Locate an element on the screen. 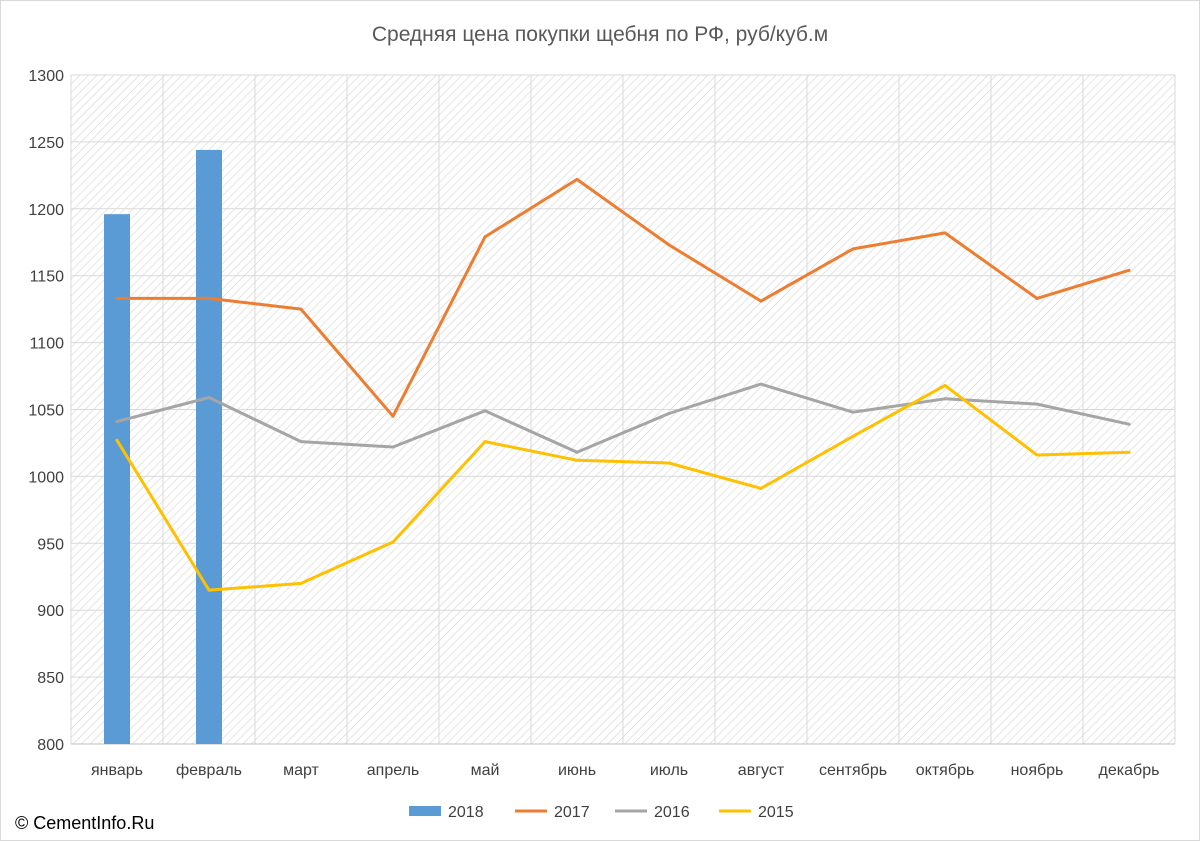 Image resolution: width=1200 pixels, height=841 pixels. point-2017-октябрь is located at coordinates (945, 233).